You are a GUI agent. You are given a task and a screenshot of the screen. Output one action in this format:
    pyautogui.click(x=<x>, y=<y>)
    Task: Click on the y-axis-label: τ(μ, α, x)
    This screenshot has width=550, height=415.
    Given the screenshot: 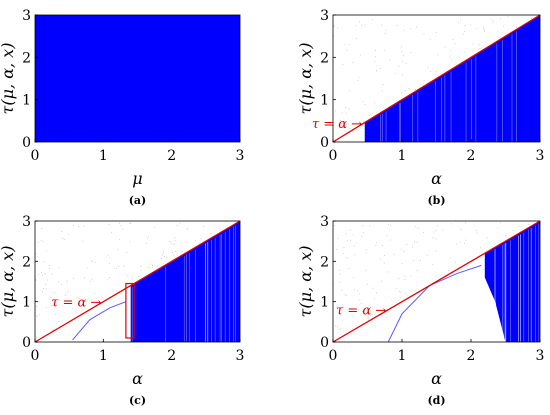 What is the action you would take?
    pyautogui.click(x=305, y=282)
    